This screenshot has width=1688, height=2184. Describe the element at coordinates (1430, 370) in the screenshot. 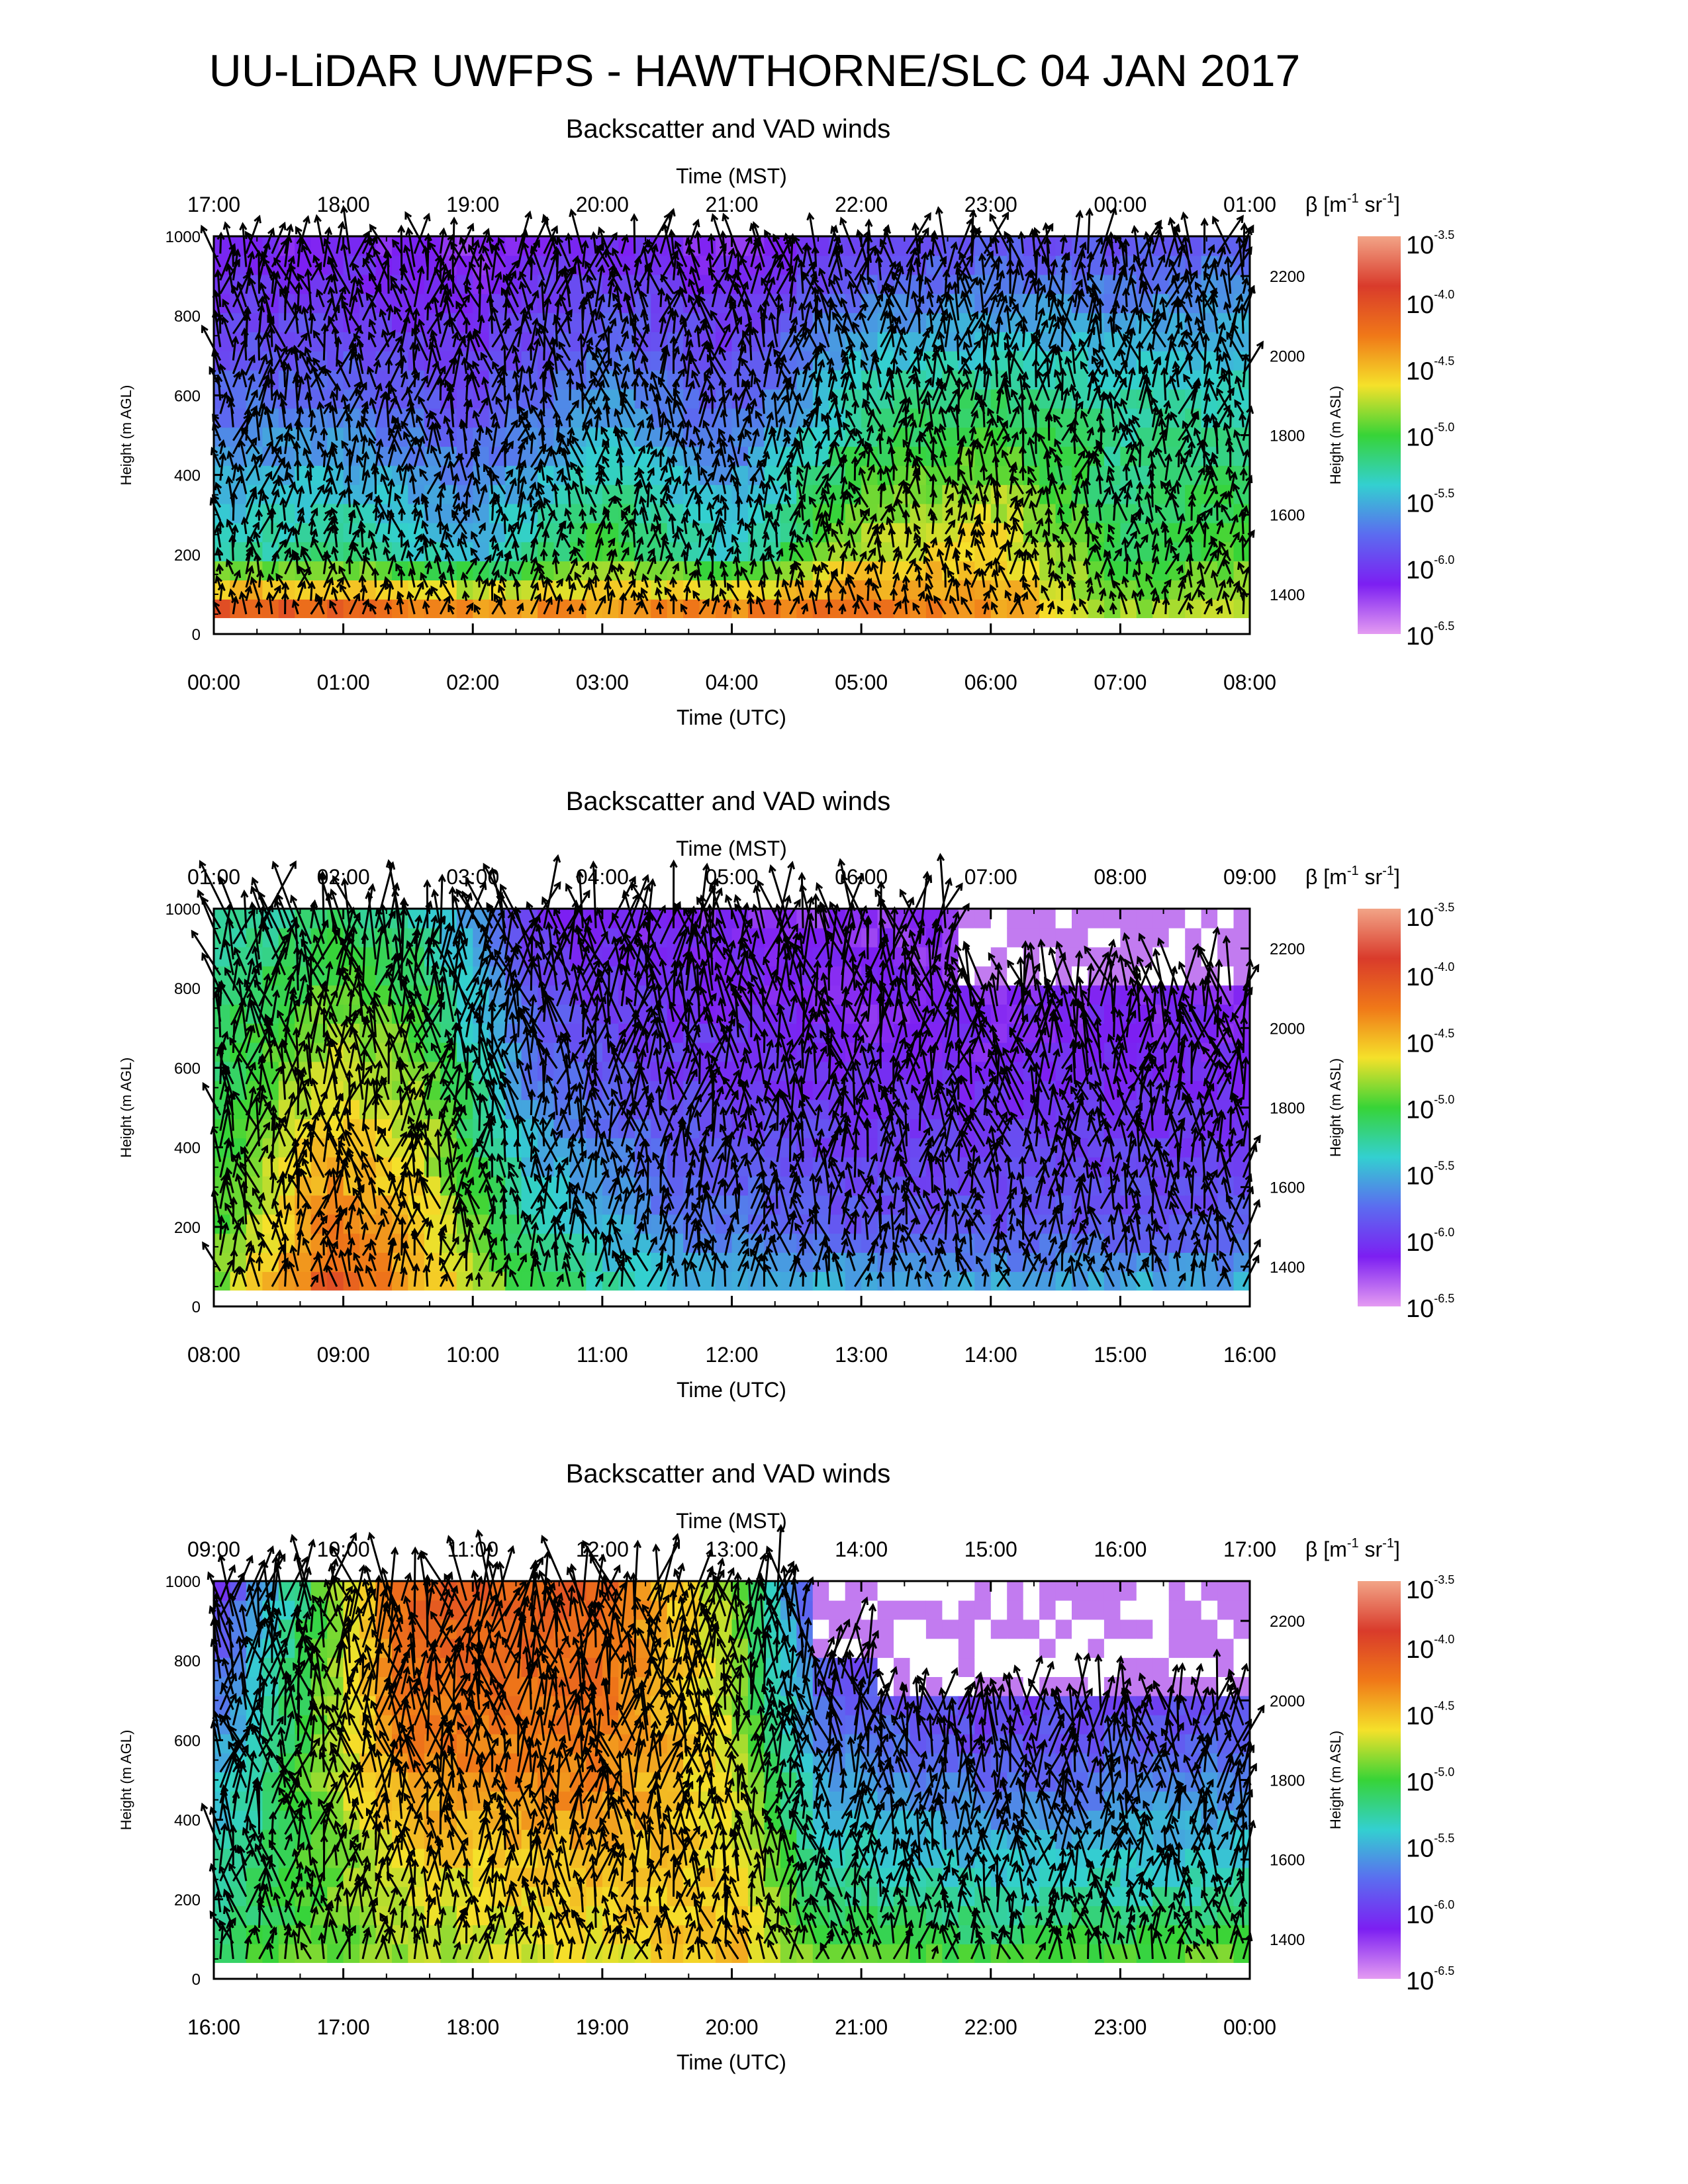

I see `colorbar-tick-label: 10-4.5` at that location.